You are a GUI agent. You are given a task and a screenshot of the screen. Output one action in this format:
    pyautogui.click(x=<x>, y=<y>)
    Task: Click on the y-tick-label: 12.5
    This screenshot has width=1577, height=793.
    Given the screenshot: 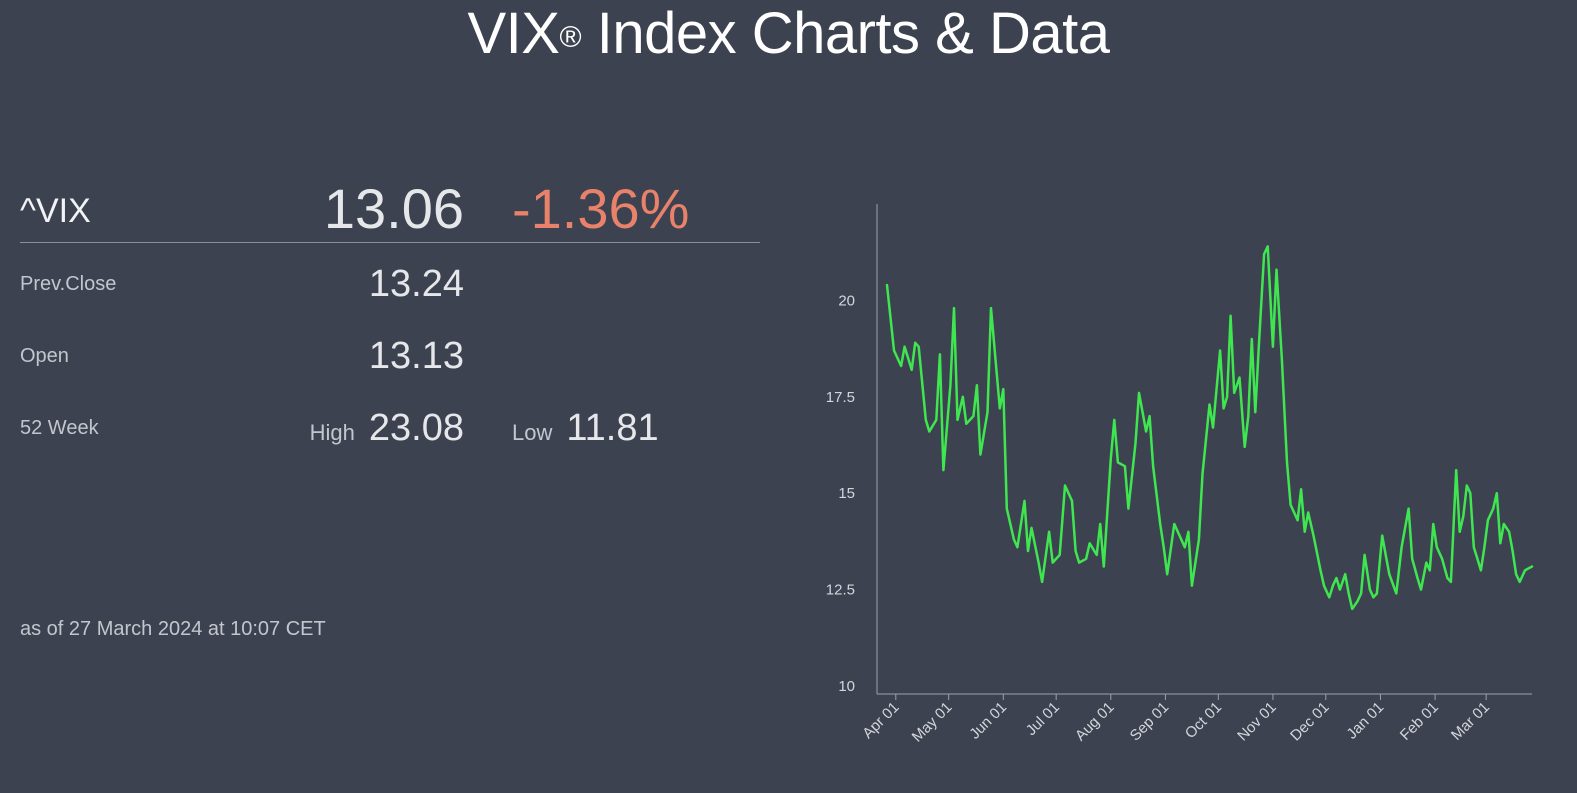 What is the action you would take?
    pyautogui.click(x=840, y=590)
    